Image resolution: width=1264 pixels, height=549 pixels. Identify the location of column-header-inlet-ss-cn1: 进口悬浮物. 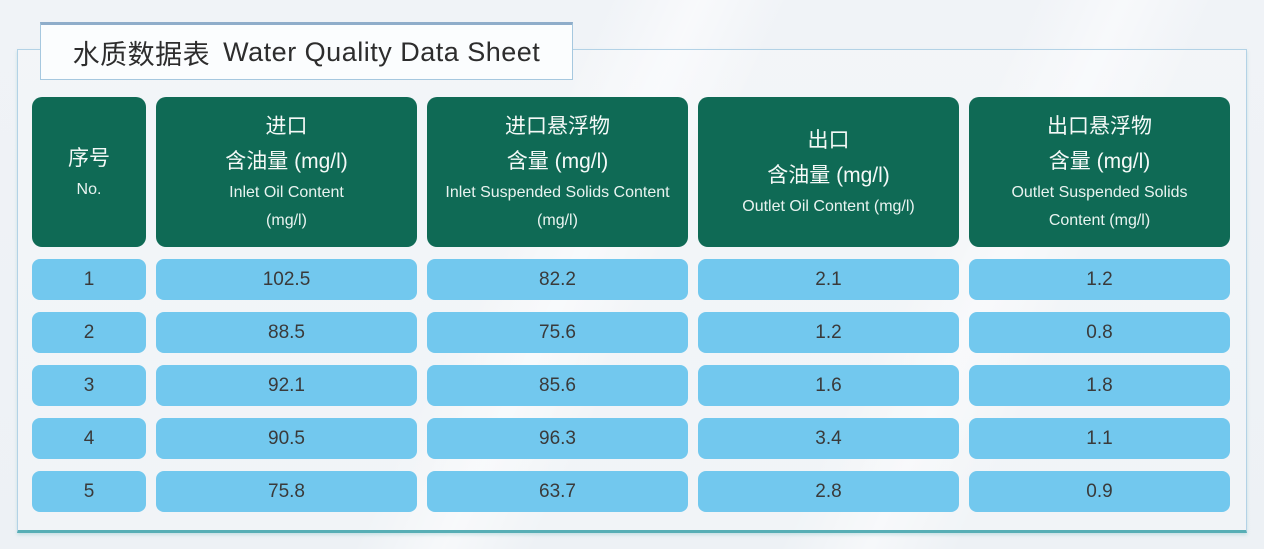
(557, 126).